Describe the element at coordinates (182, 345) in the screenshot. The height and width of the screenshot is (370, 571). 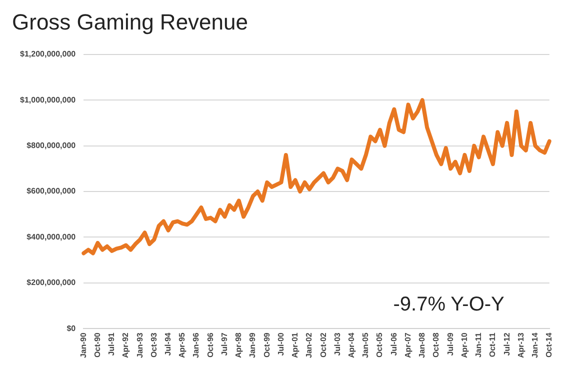
I see `x-tick-label: Apr-95` at that location.